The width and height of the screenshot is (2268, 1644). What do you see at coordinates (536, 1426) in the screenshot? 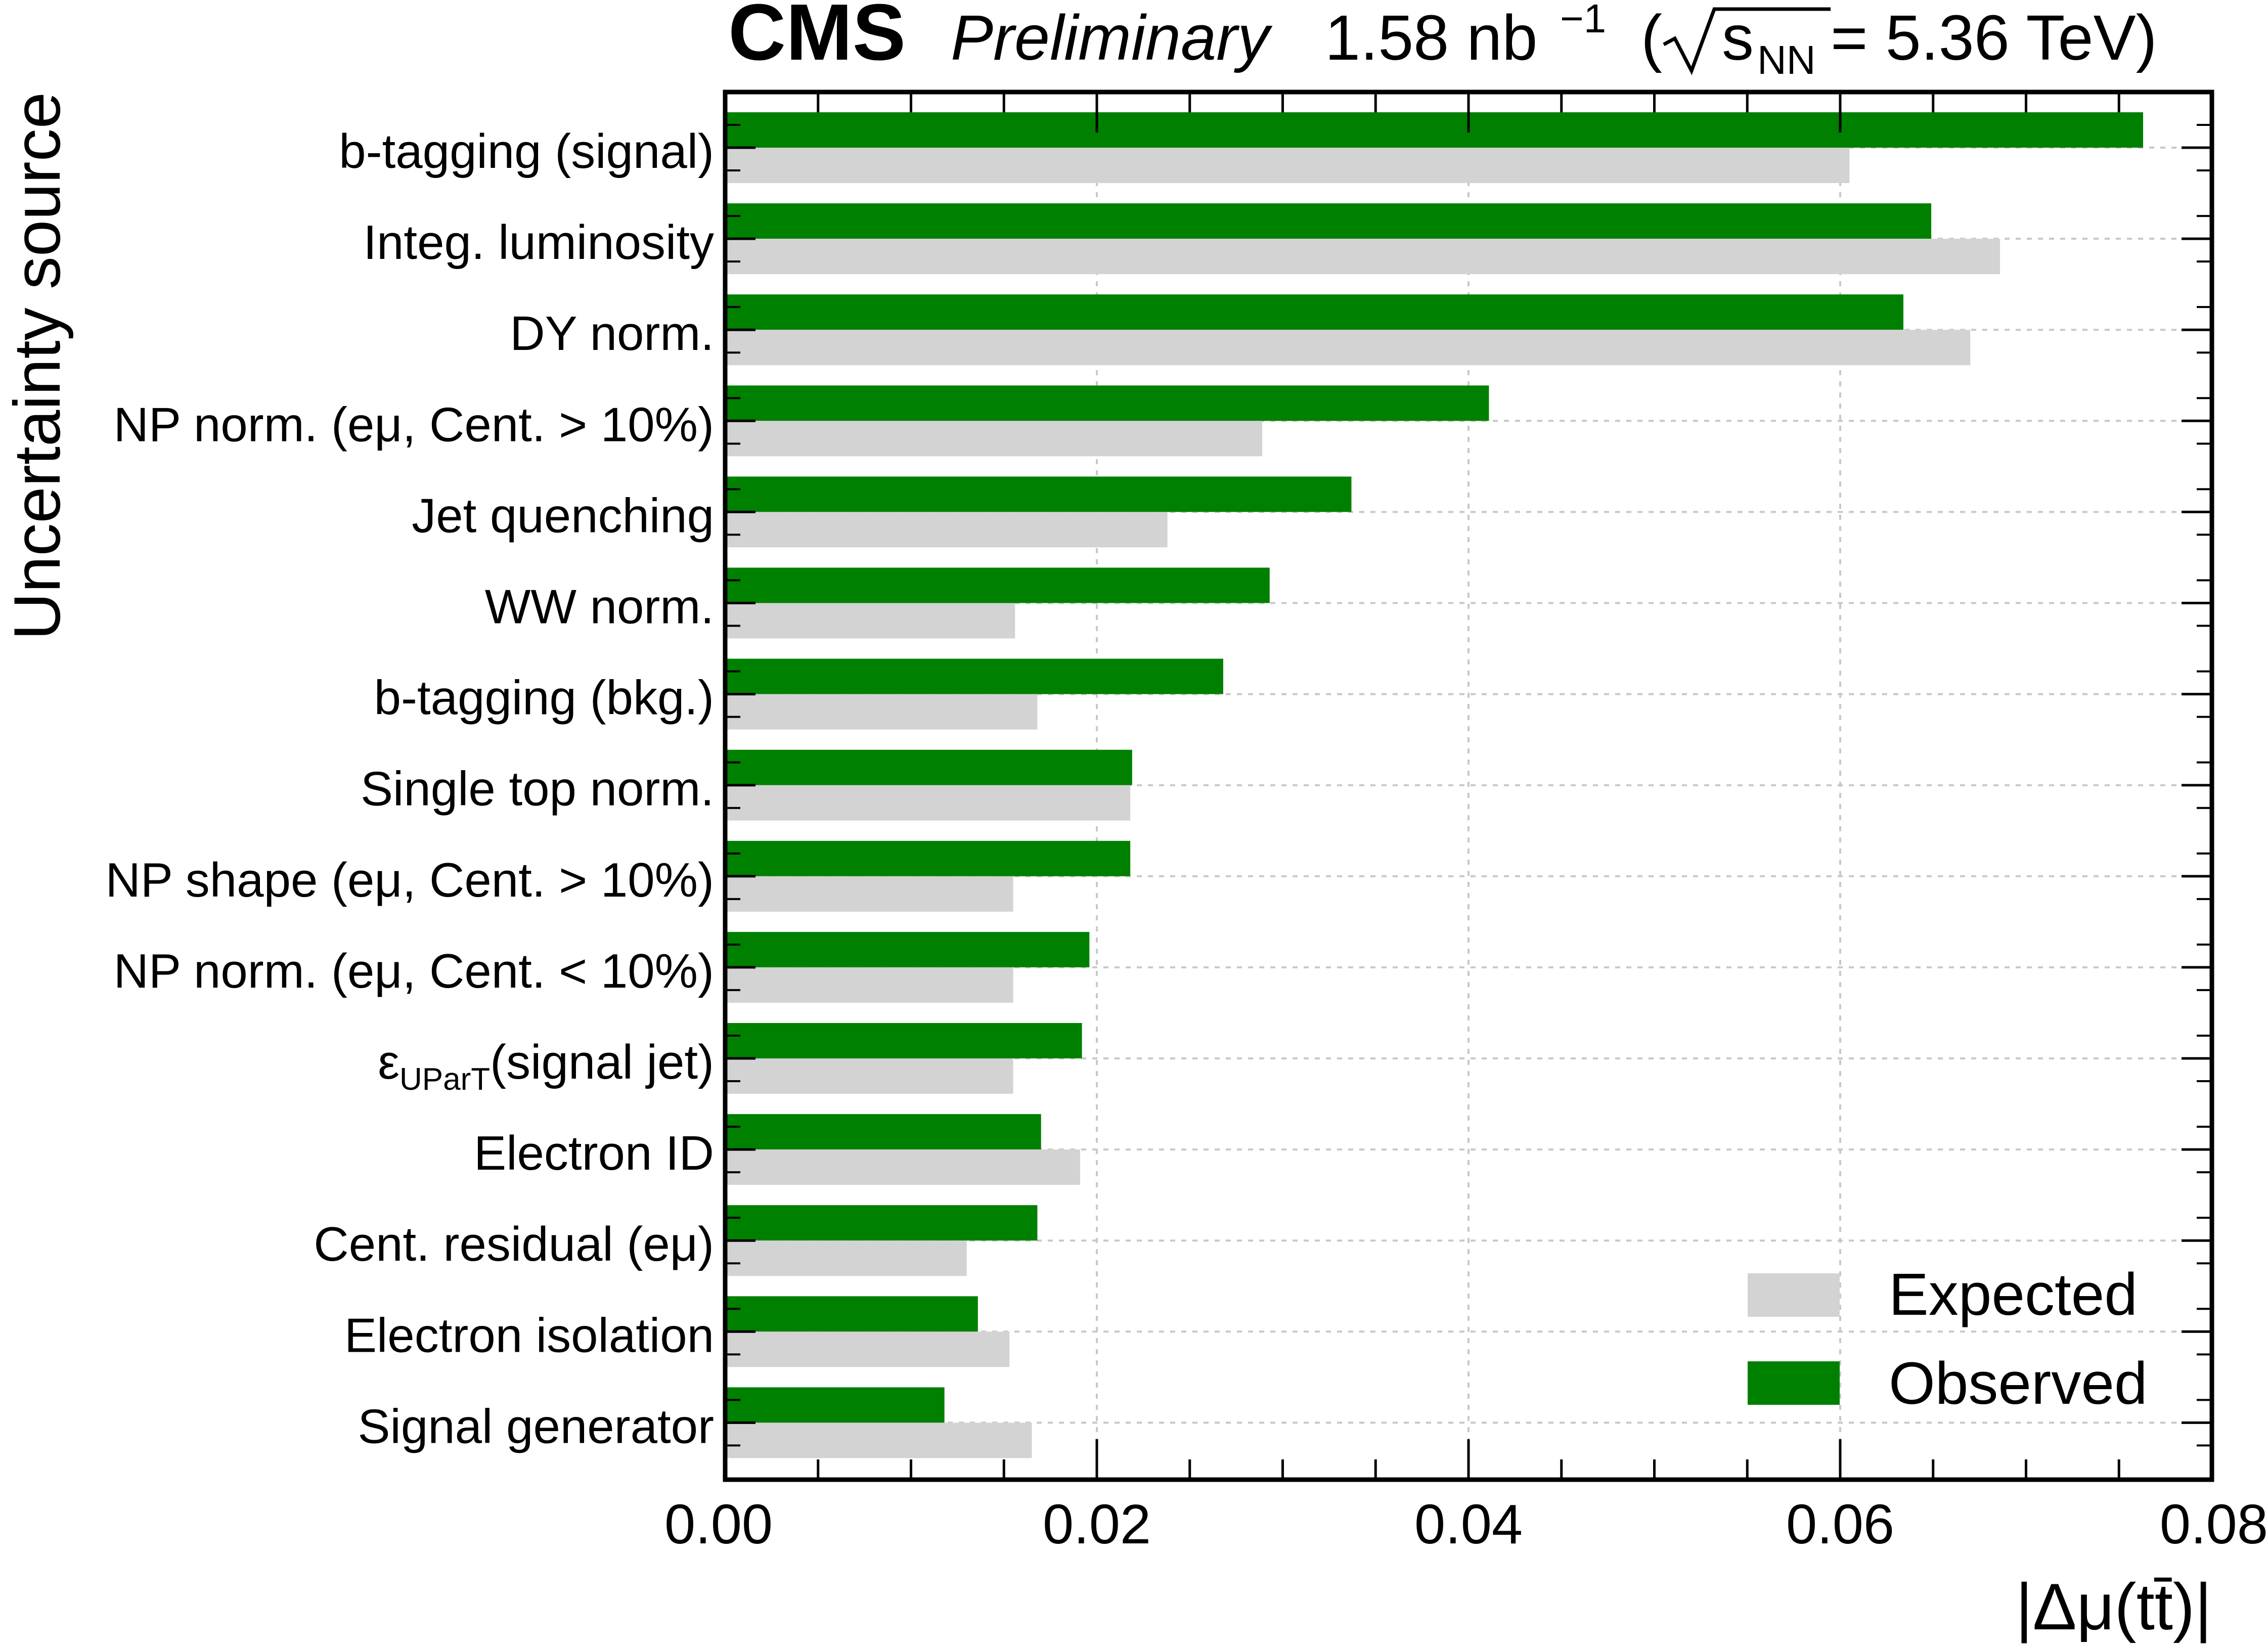
I see `category-label: Signal generator` at bounding box center [536, 1426].